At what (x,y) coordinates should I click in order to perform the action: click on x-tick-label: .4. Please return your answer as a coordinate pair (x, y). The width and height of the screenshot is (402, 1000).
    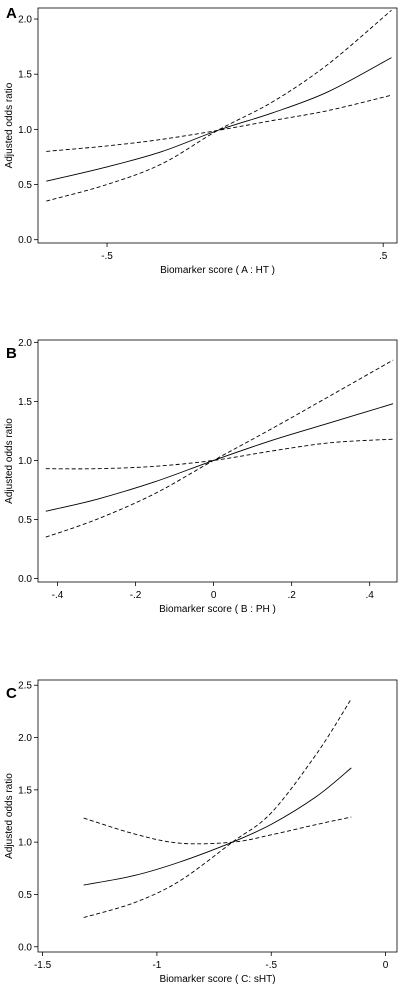
    Looking at the image, I should click on (370, 595).